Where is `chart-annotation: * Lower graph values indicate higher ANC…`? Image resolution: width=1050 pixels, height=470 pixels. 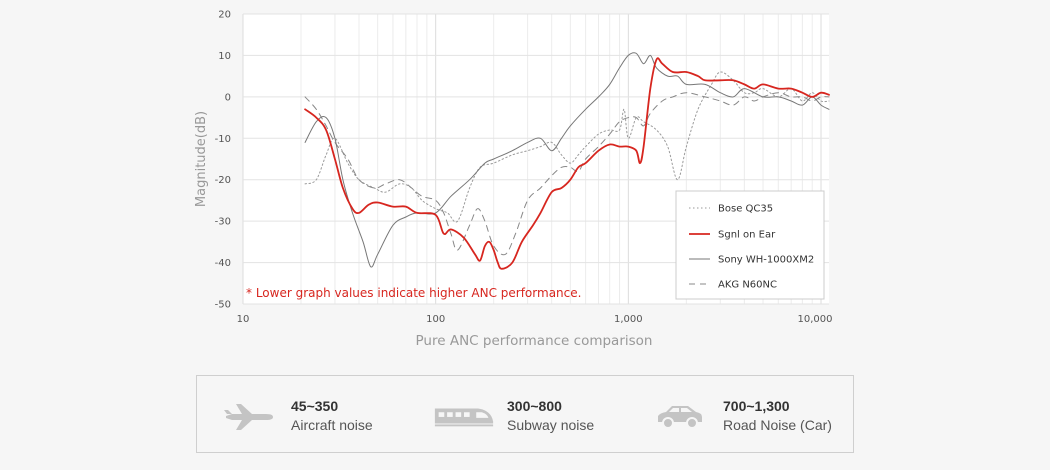
chart-annotation: * Lower graph values indicate higher ANC… is located at coordinates (413, 293).